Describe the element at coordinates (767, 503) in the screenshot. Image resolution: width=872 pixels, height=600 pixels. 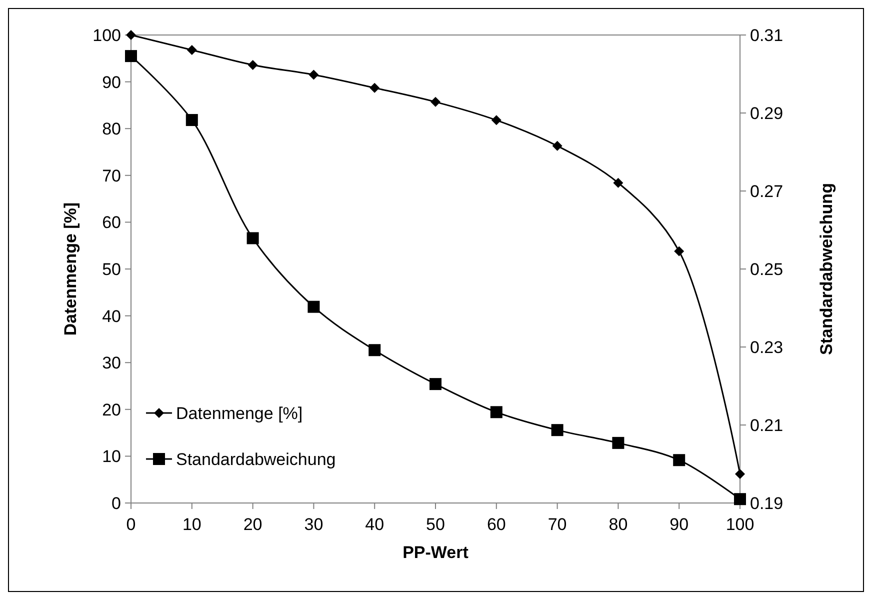
I see `y2-tick-label: 0.19` at that location.